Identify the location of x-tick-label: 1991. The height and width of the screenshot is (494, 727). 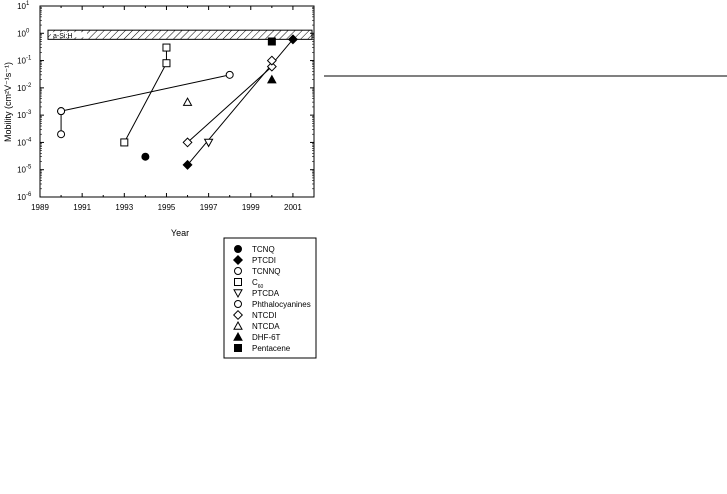
(82, 207).